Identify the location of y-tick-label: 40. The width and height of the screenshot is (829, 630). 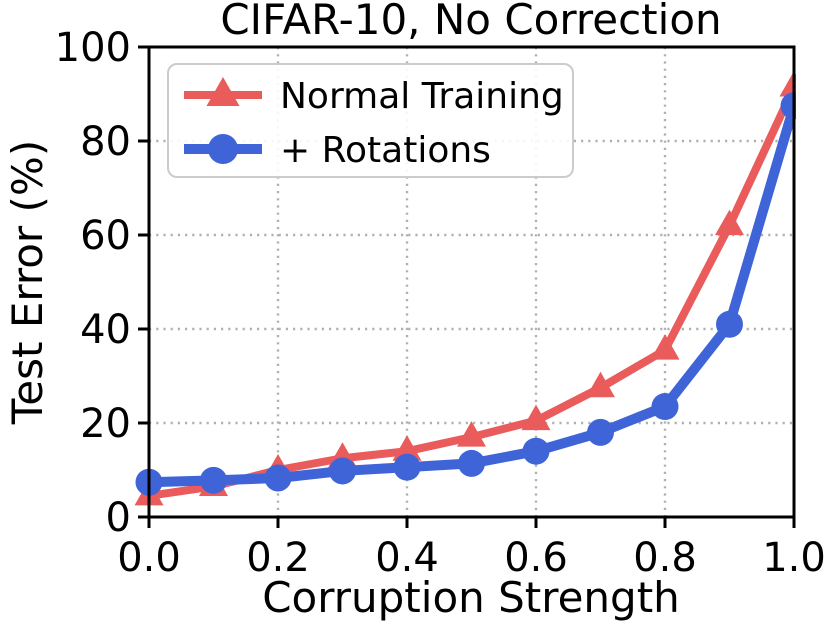
(105, 330).